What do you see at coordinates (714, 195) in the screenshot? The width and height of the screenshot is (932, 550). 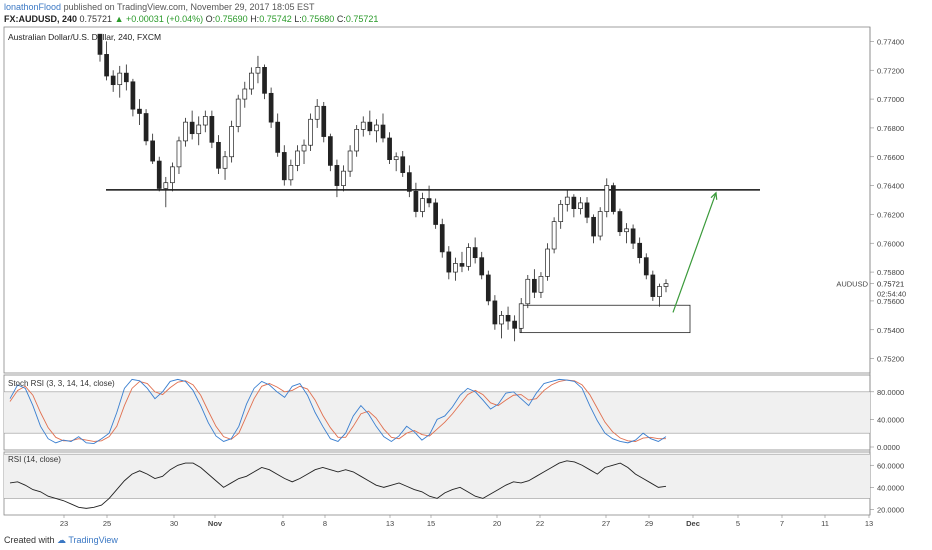 I see `projection-arrowhead` at bounding box center [714, 195].